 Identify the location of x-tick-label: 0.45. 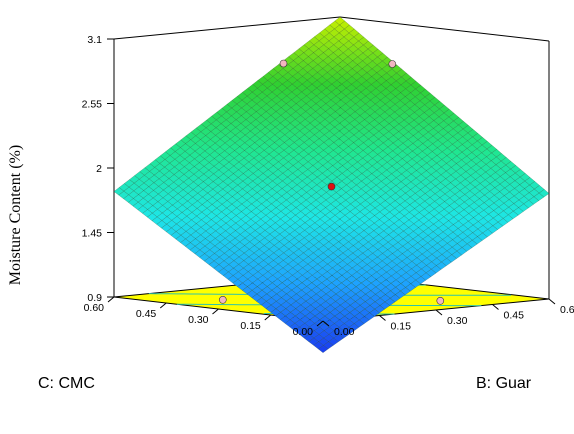
(146, 314).